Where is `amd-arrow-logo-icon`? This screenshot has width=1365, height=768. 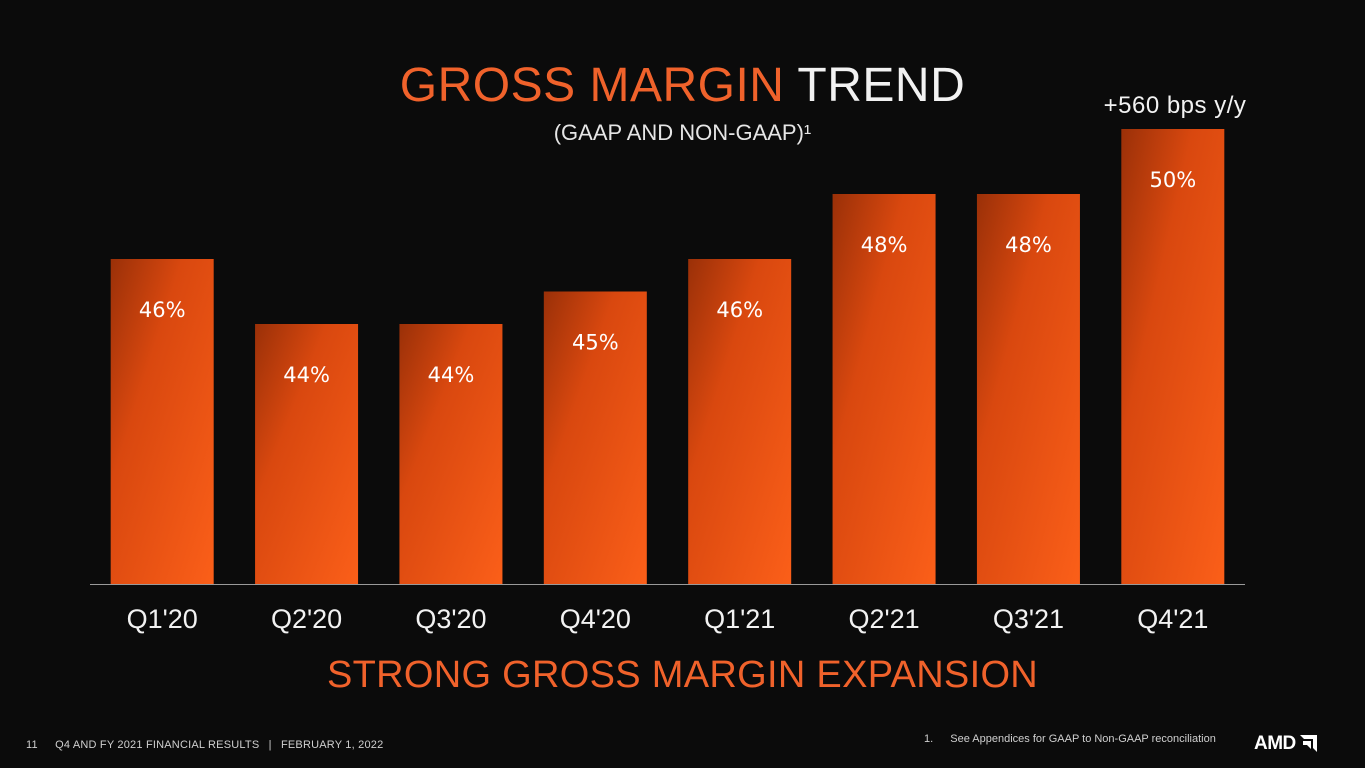 amd-arrow-logo-icon is located at coordinates (1308, 743).